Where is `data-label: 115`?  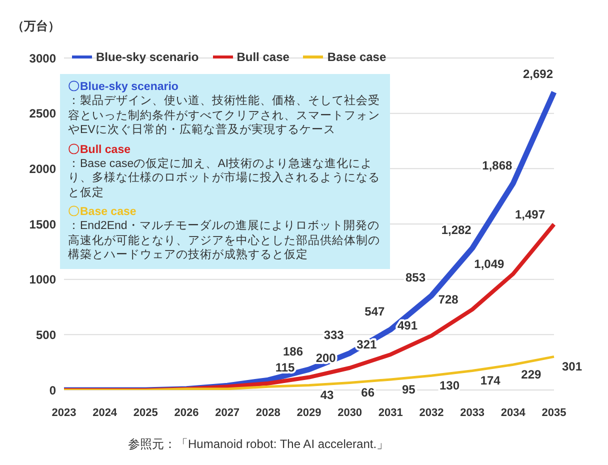 data-label: 115 is located at coordinates (285, 367).